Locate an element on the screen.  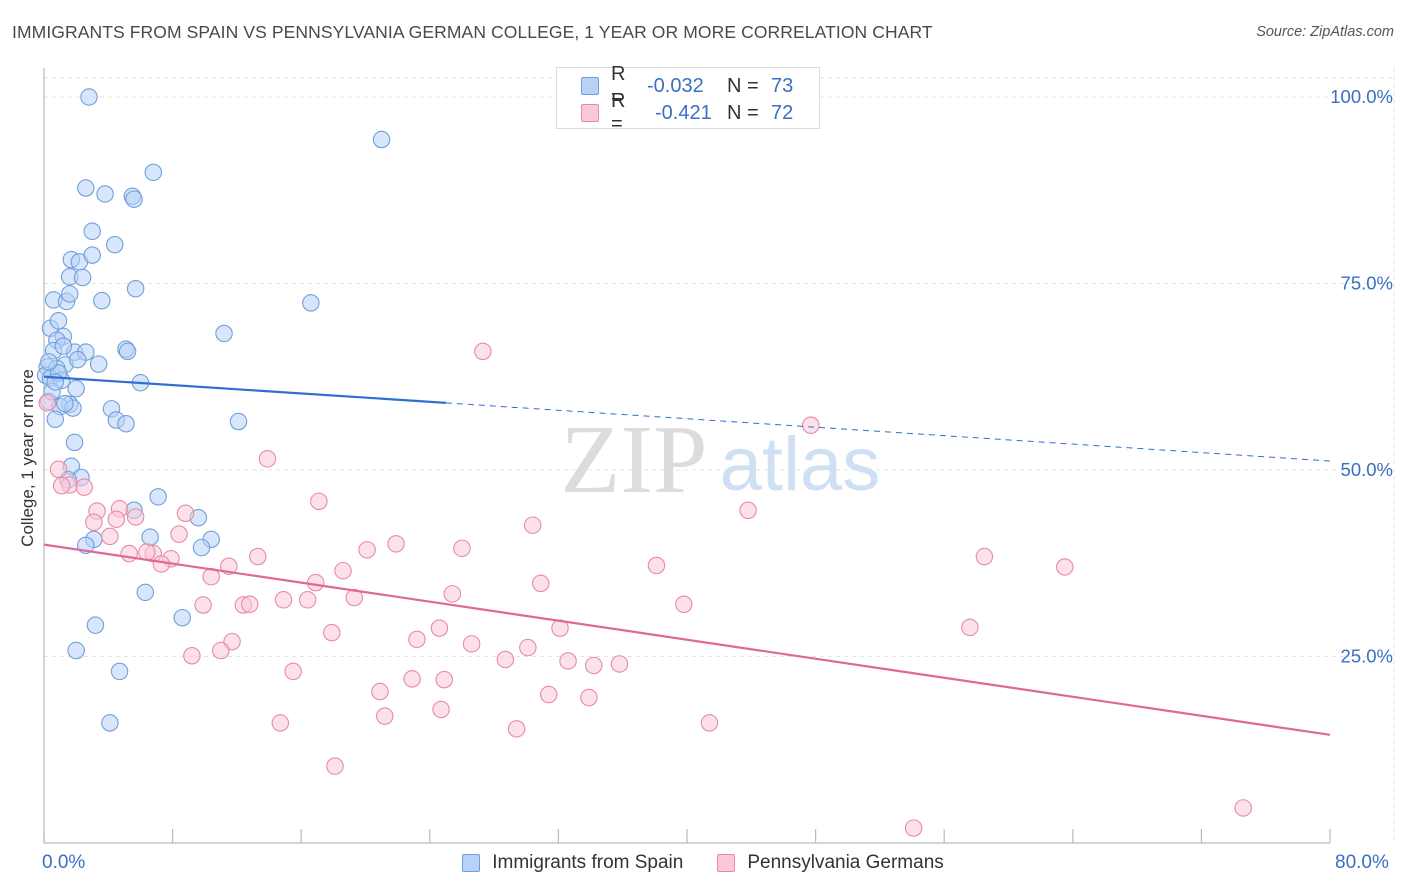
y-tick-labels: 25.0% 50.0% 75.0% 100.0% is located at coordinates (1361, 376).